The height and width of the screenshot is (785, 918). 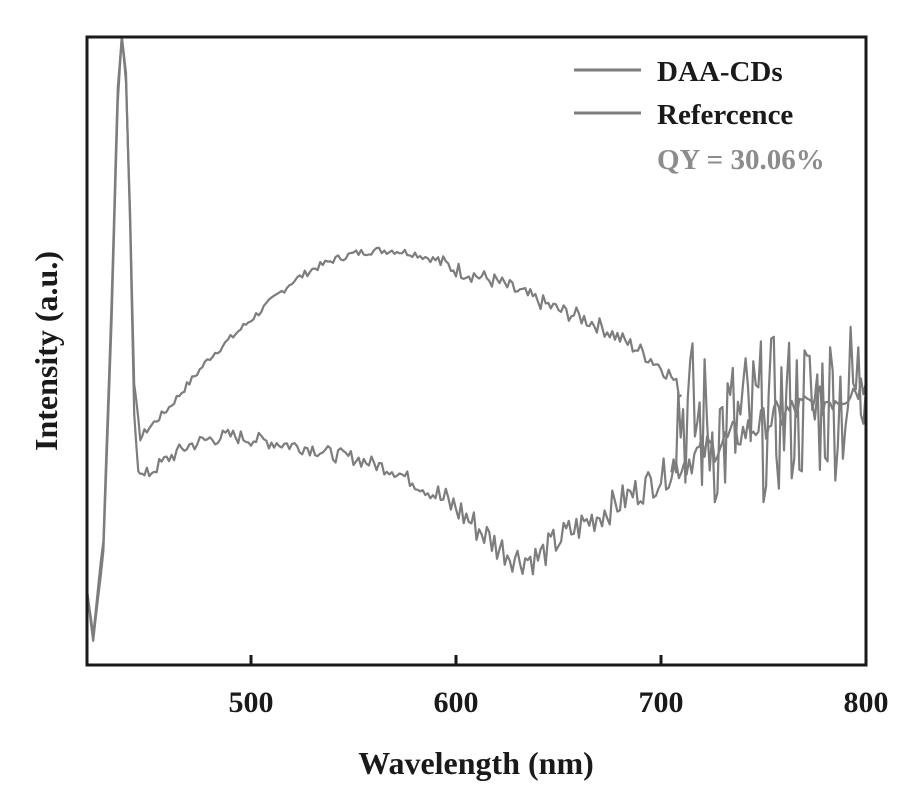 What do you see at coordinates (251, 702) in the screenshot?
I see `x-tick-label-500: 500` at bounding box center [251, 702].